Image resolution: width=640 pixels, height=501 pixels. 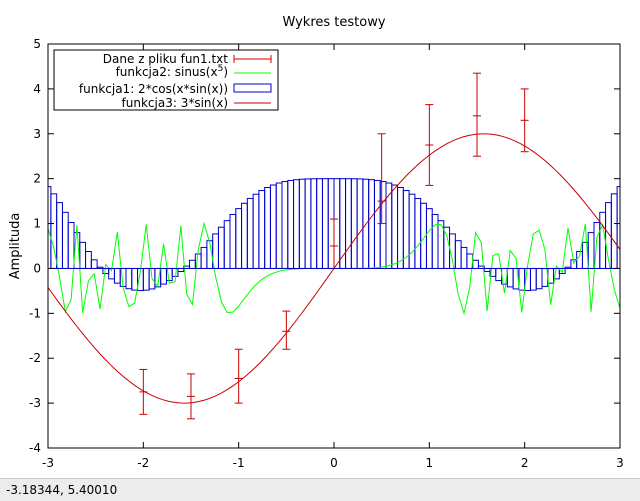 What do you see at coordinates (333, 22) in the screenshot?
I see `chart-title: Wykres testowy` at bounding box center [333, 22].